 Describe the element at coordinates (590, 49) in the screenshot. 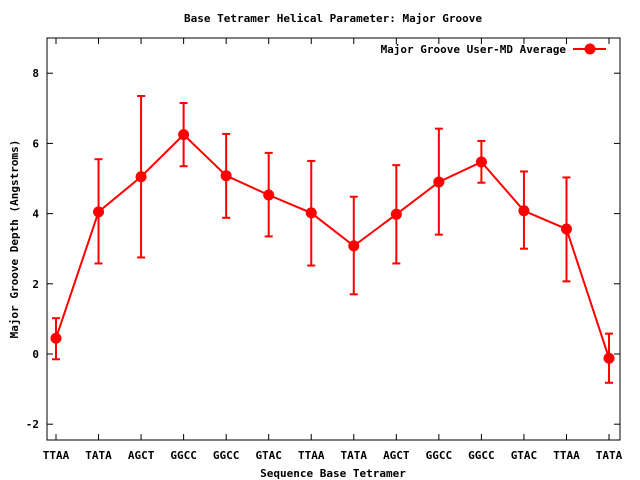

I see `legend-marker-swatch` at that location.